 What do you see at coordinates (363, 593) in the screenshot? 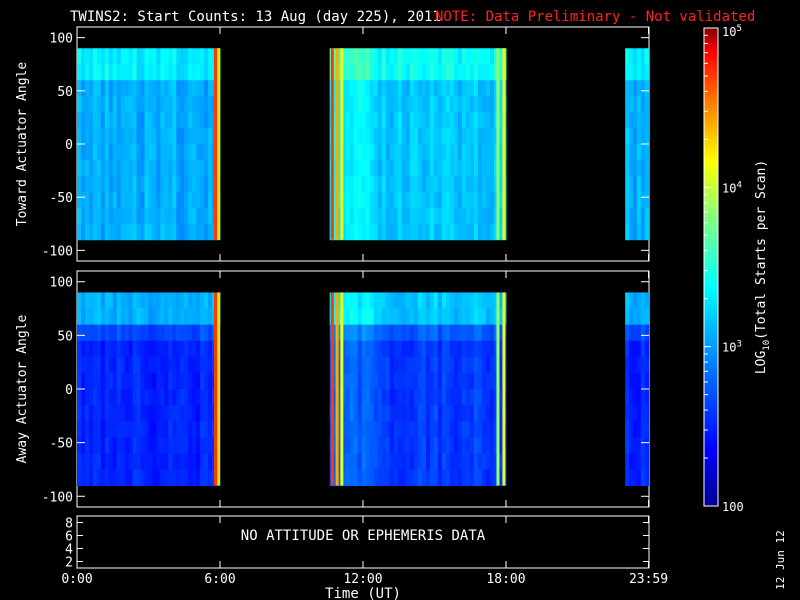
I see `x-axis-title: Time (UT)` at bounding box center [363, 593].